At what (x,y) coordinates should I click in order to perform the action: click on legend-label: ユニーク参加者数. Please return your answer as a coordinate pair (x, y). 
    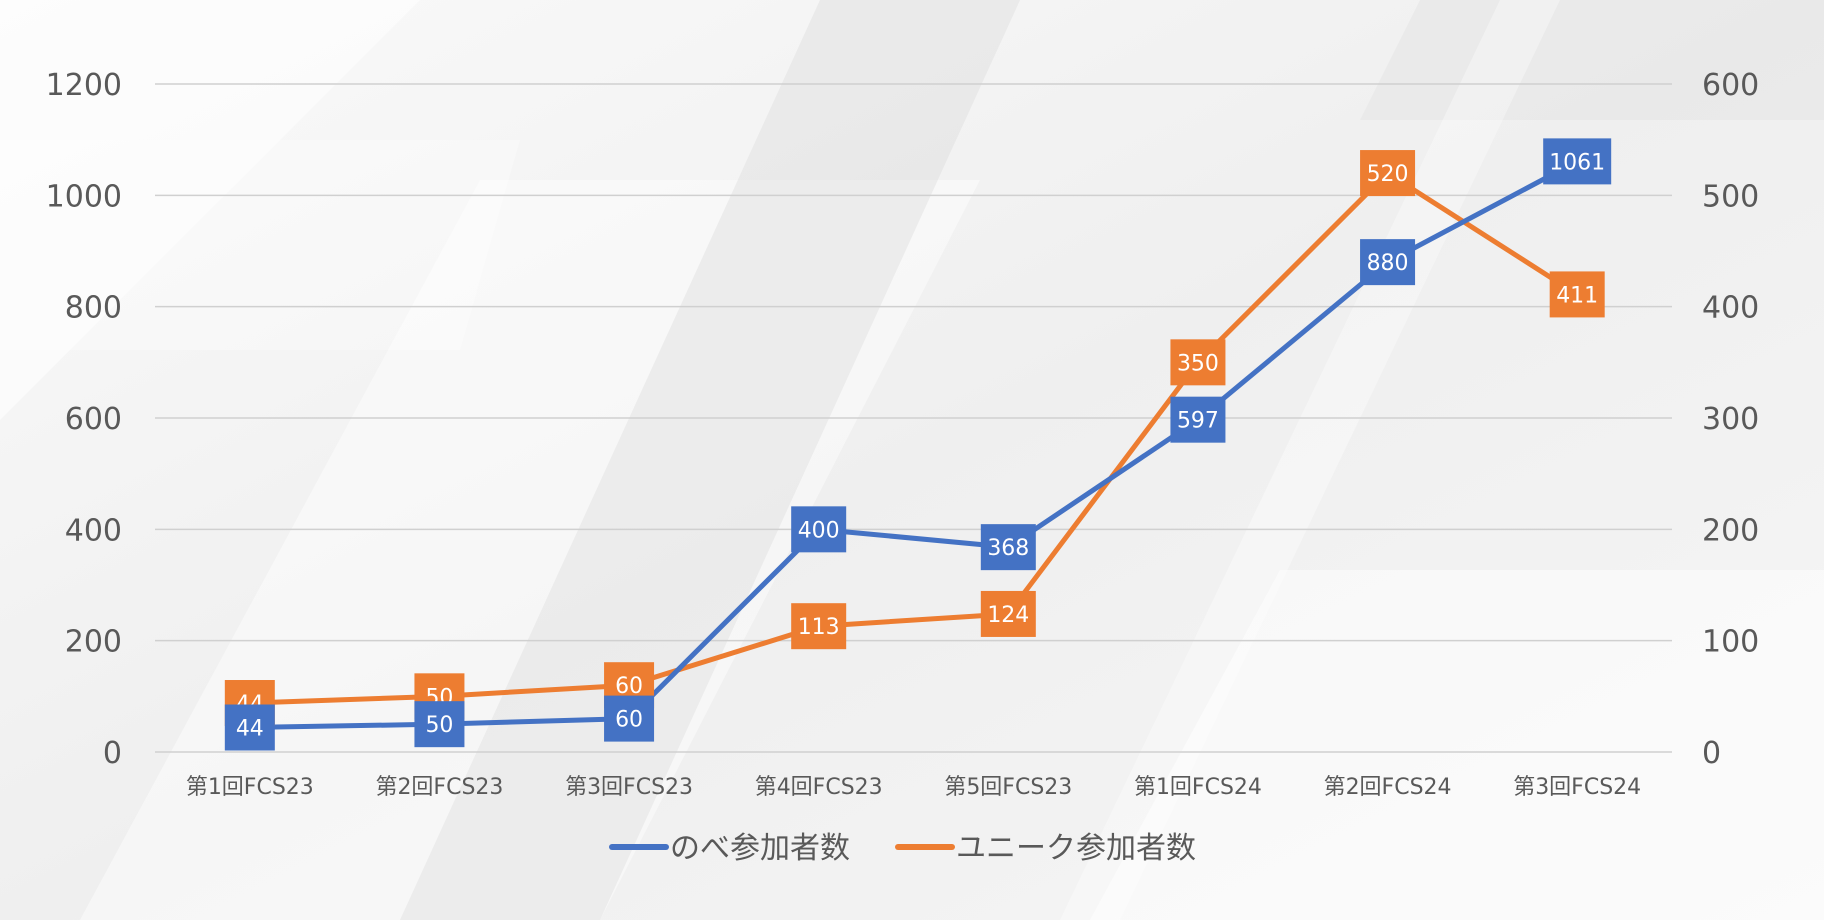
    Looking at the image, I should click on (1076, 848).